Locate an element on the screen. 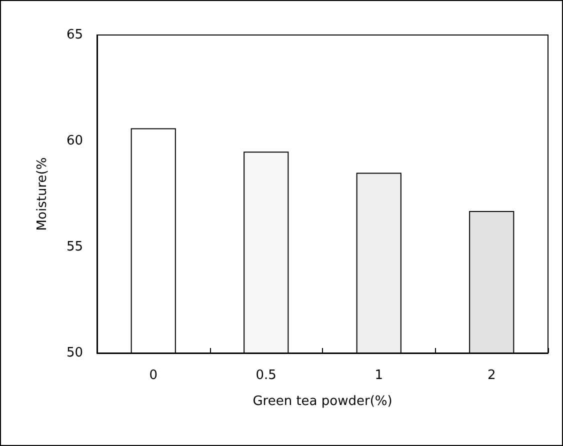 This screenshot has height=446, width=563. y-axis-title: Moisture(% is located at coordinates (42, 194).